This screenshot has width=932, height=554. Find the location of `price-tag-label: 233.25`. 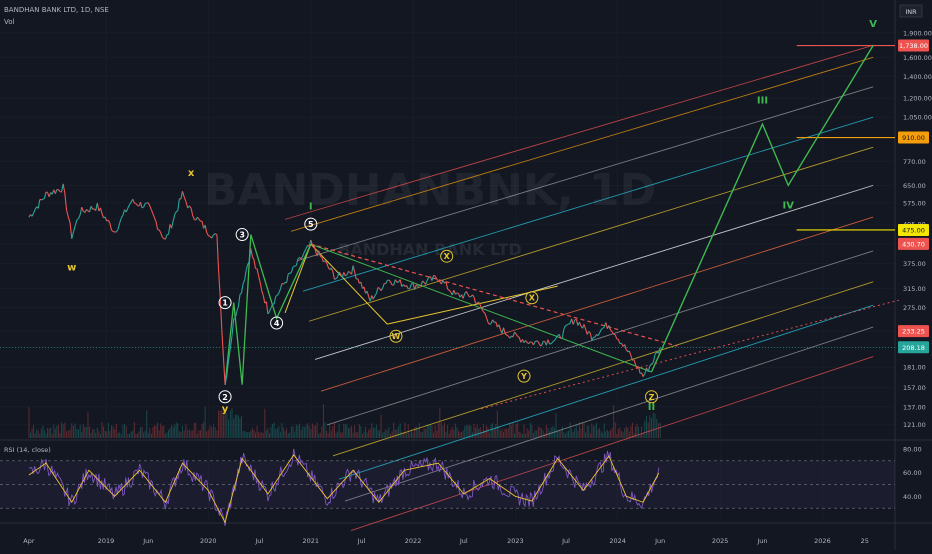

price-tag-label: 233.25 is located at coordinates (913, 332).